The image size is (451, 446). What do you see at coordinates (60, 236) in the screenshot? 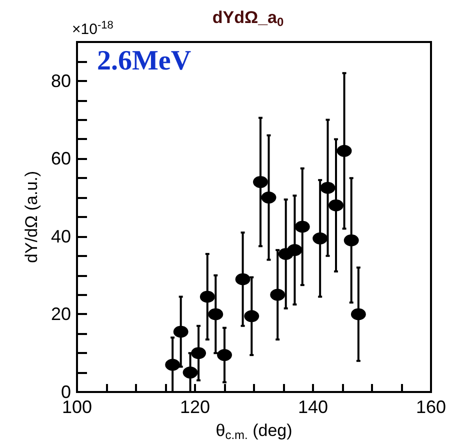
I see `y-tick-label: 40` at bounding box center [60, 236].